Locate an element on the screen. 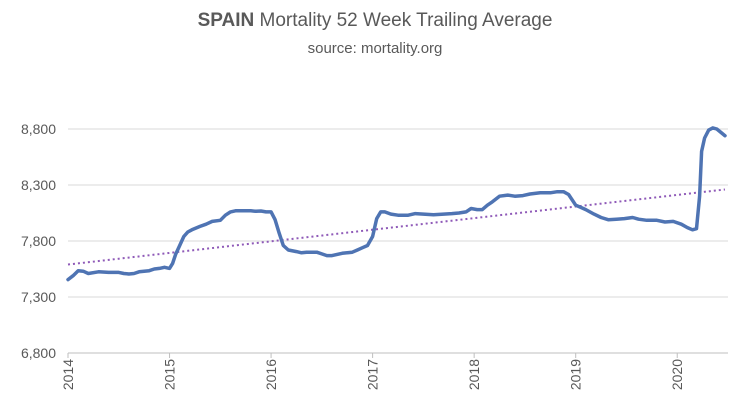  chart-subtitle: source: mortality.org is located at coordinates (375, 48).